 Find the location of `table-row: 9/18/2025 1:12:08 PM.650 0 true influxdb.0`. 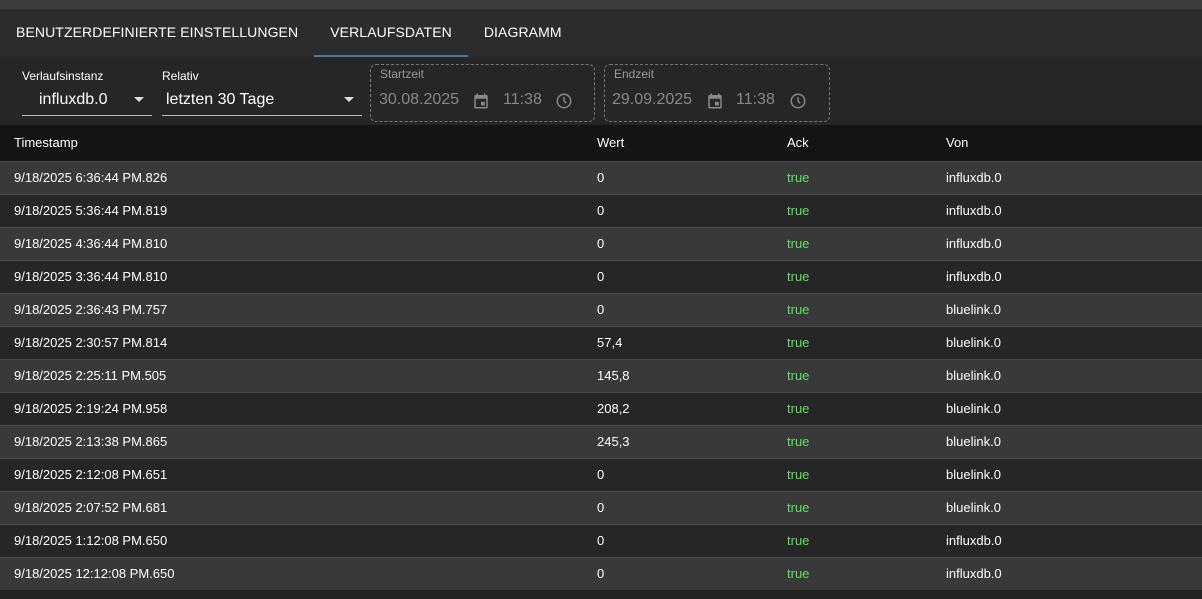

table-row: 9/18/2025 1:12:08 PM.650 0 true influxdb.0 is located at coordinates (601, 540).